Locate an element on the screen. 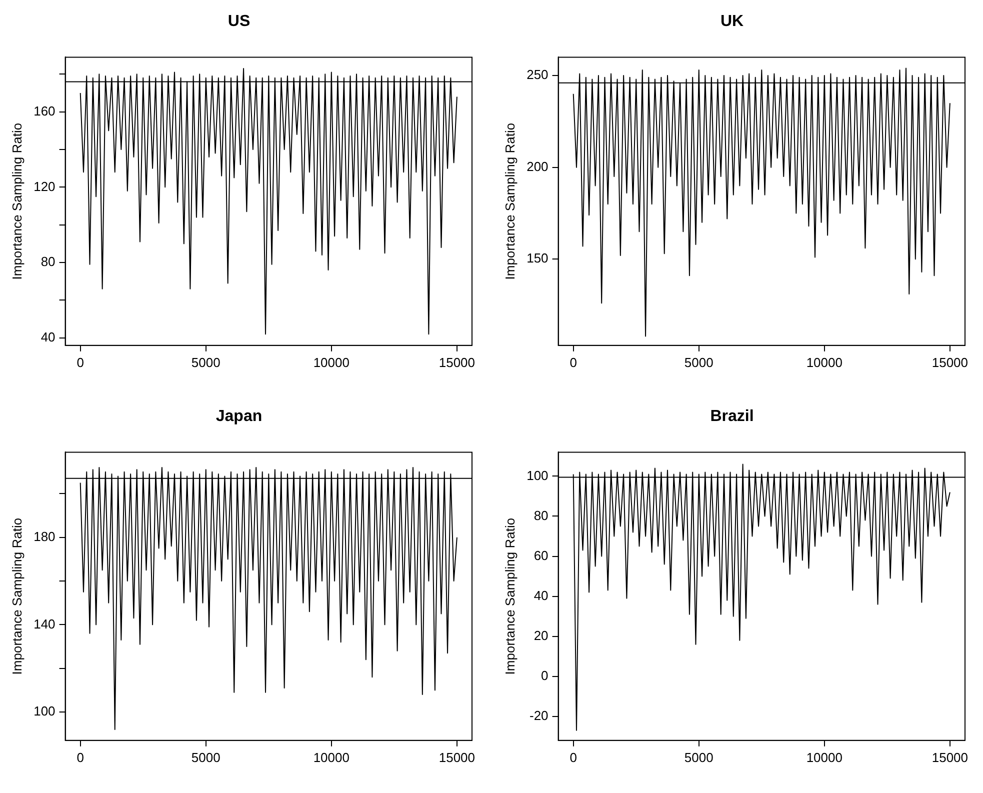 The image size is (983, 793). y-tick-label: 200 is located at coordinates (537, 166).